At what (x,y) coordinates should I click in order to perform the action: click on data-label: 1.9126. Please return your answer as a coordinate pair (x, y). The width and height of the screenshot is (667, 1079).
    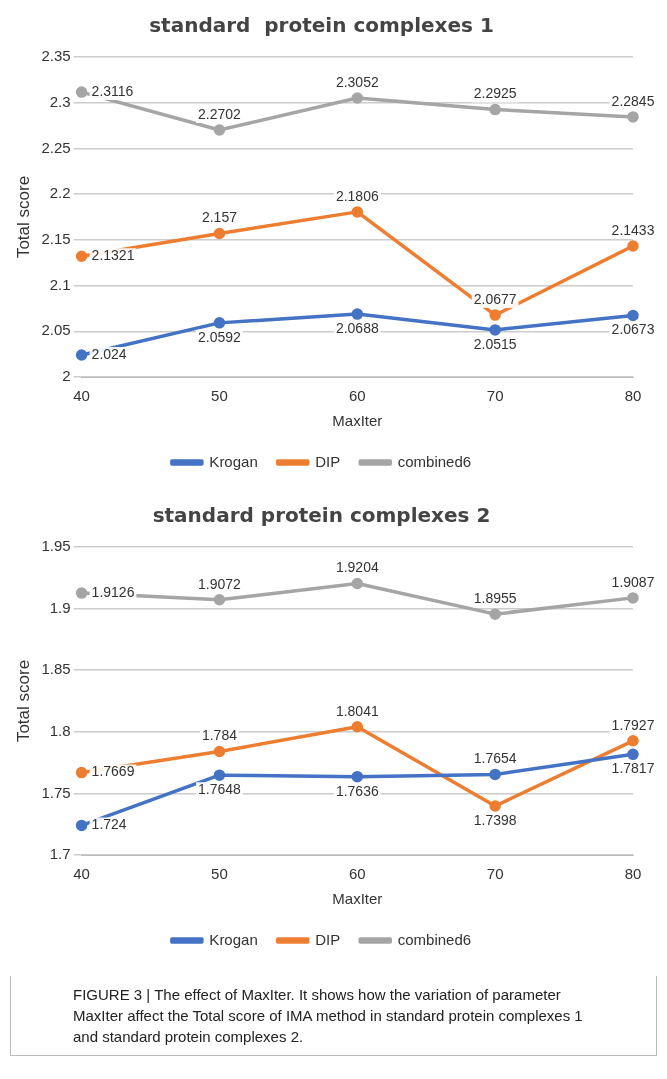
    Looking at the image, I should click on (113, 591).